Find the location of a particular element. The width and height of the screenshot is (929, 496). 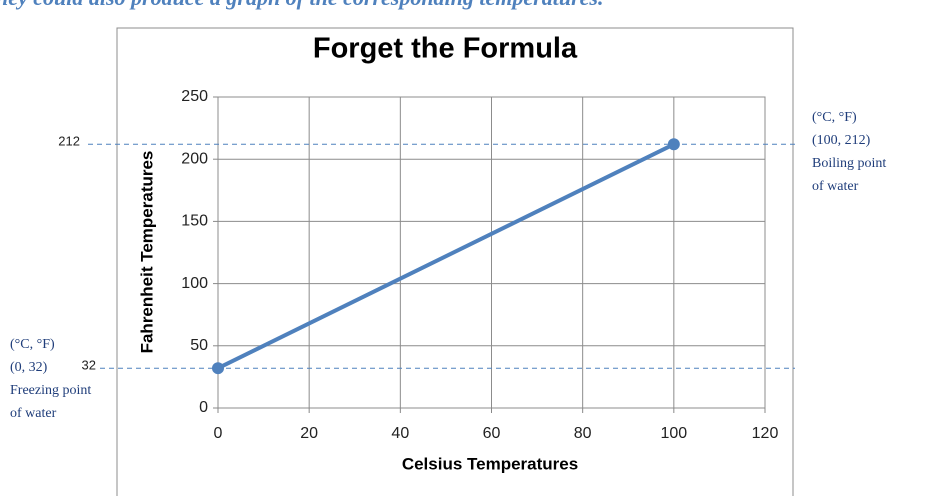

x-tick-label: 100 is located at coordinates (673, 433).